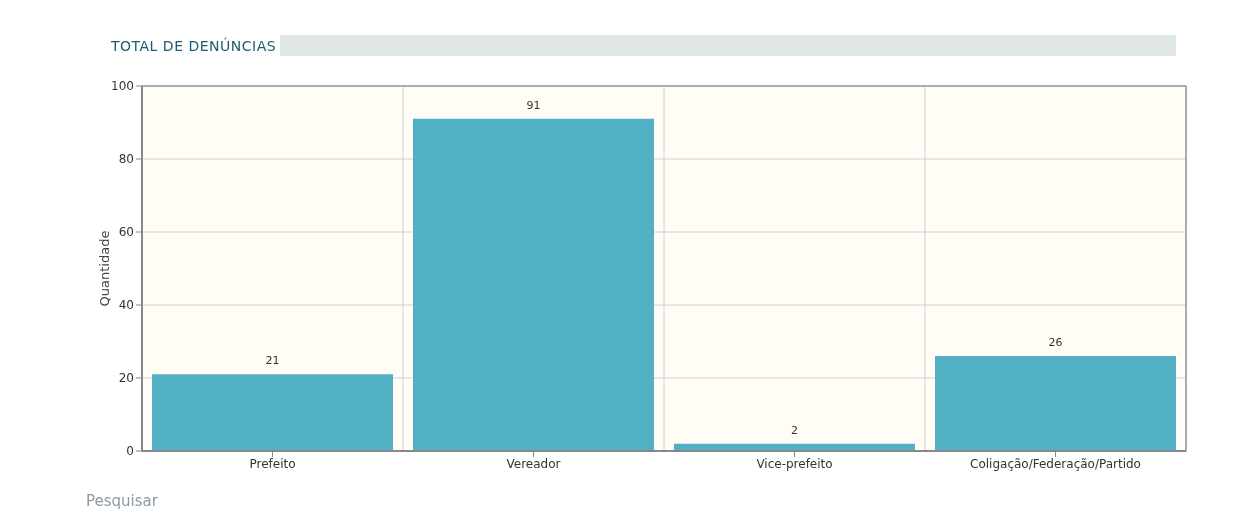 The height and width of the screenshot is (511, 1256). I want to click on y-tick-label: 0, so click(130, 451).